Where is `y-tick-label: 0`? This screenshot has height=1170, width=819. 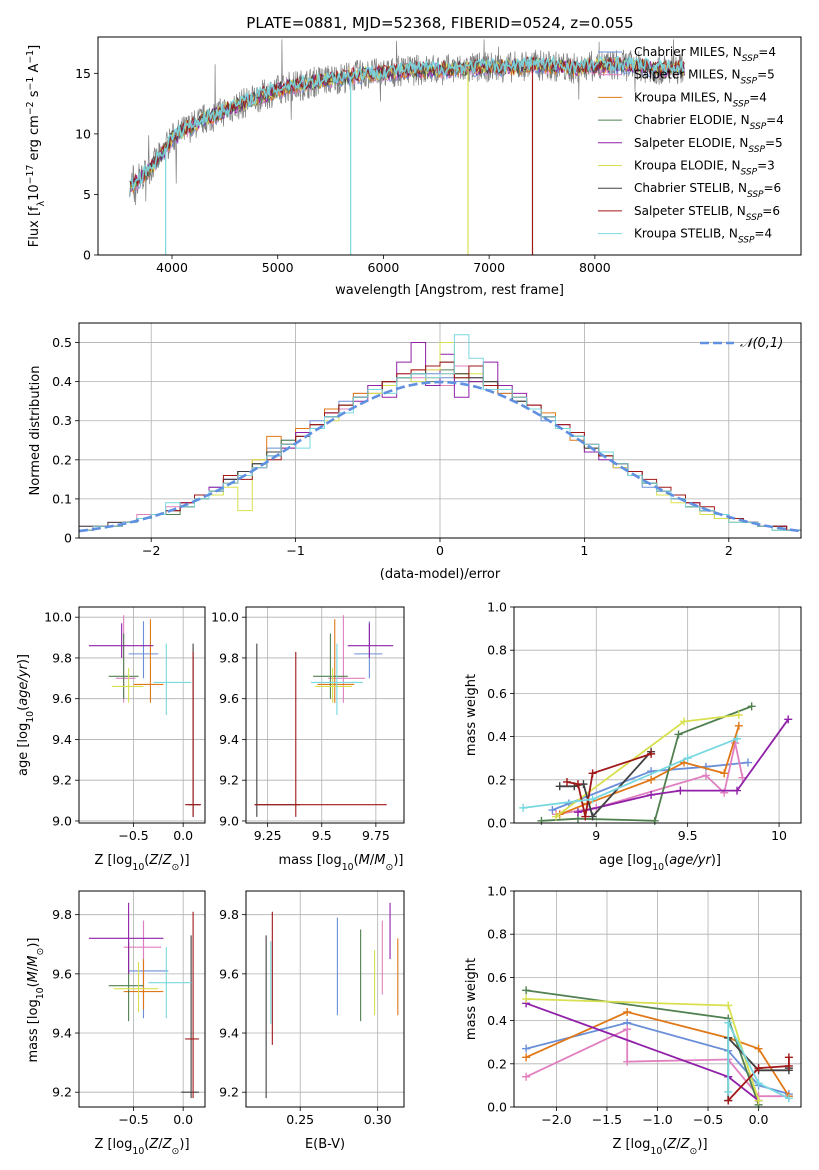 y-tick-label: 0 is located at coordinates (87, 255).